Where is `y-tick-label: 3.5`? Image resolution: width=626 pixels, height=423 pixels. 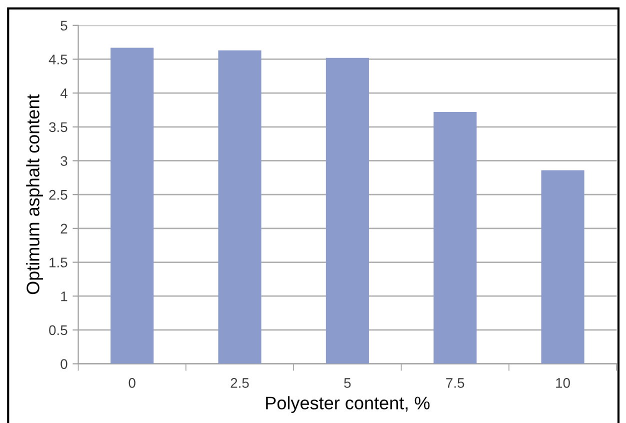
y-tick-label: 3.5 is located at coordinates (58, 127).